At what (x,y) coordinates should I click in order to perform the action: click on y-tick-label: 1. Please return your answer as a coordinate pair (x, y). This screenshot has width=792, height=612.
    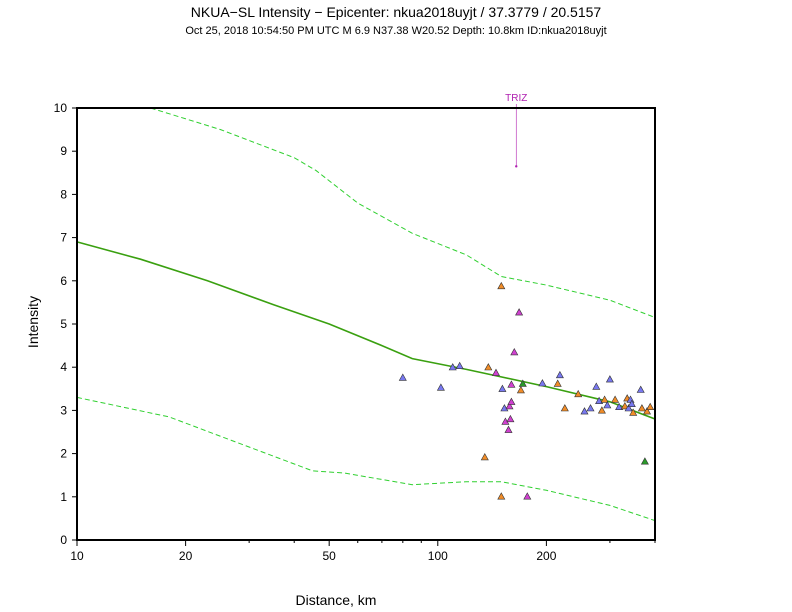
    Looking at the image, I should click on (63, 497).